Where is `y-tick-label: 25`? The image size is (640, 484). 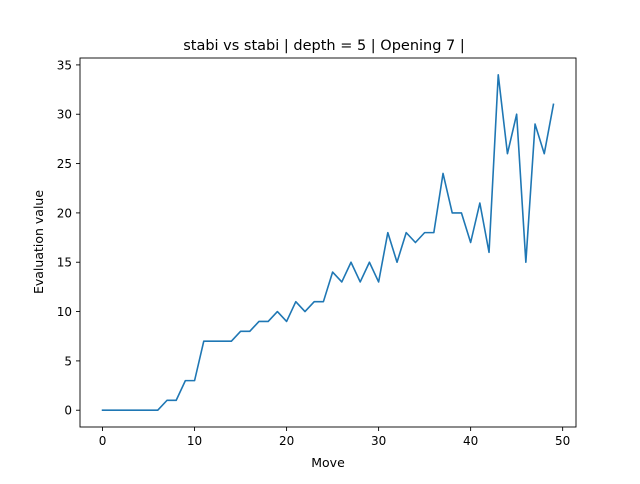
y-tick-label: 25 is located at coordinates (64, 164).